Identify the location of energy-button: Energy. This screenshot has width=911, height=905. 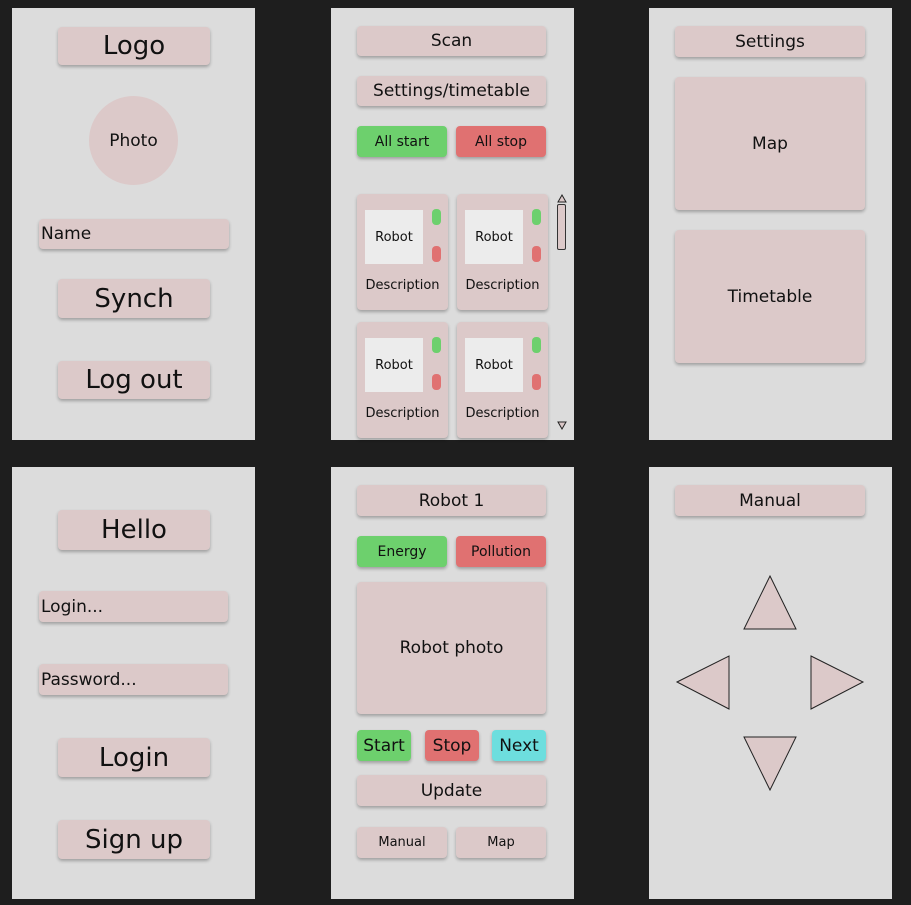
(402, 551).